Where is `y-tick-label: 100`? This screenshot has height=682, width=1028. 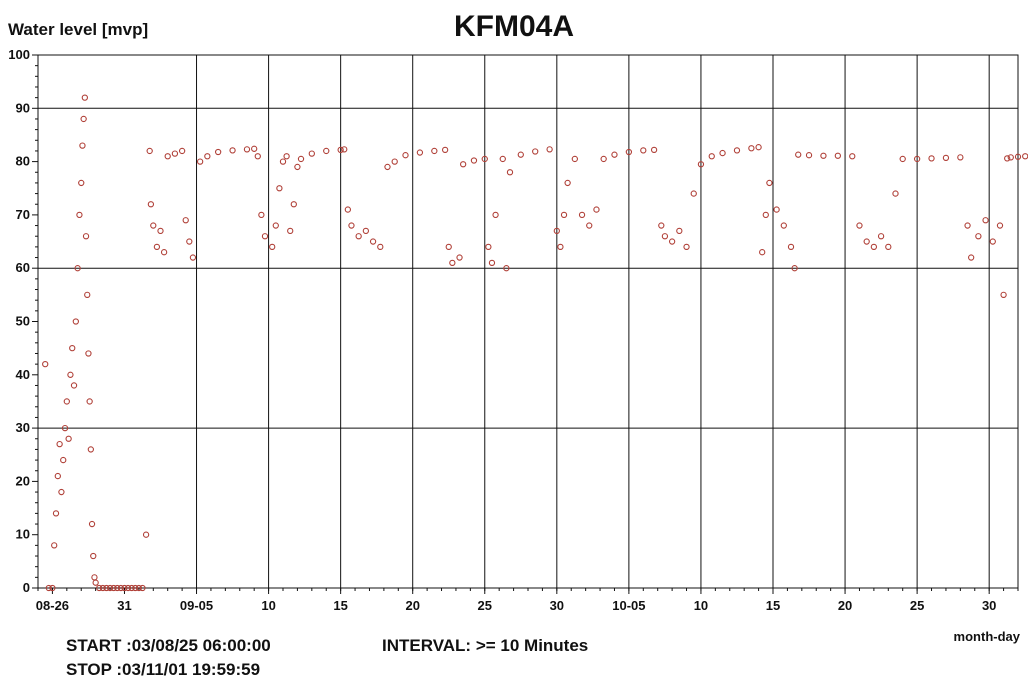 y-tick-label: 100 is located at coordinates (19, 54).